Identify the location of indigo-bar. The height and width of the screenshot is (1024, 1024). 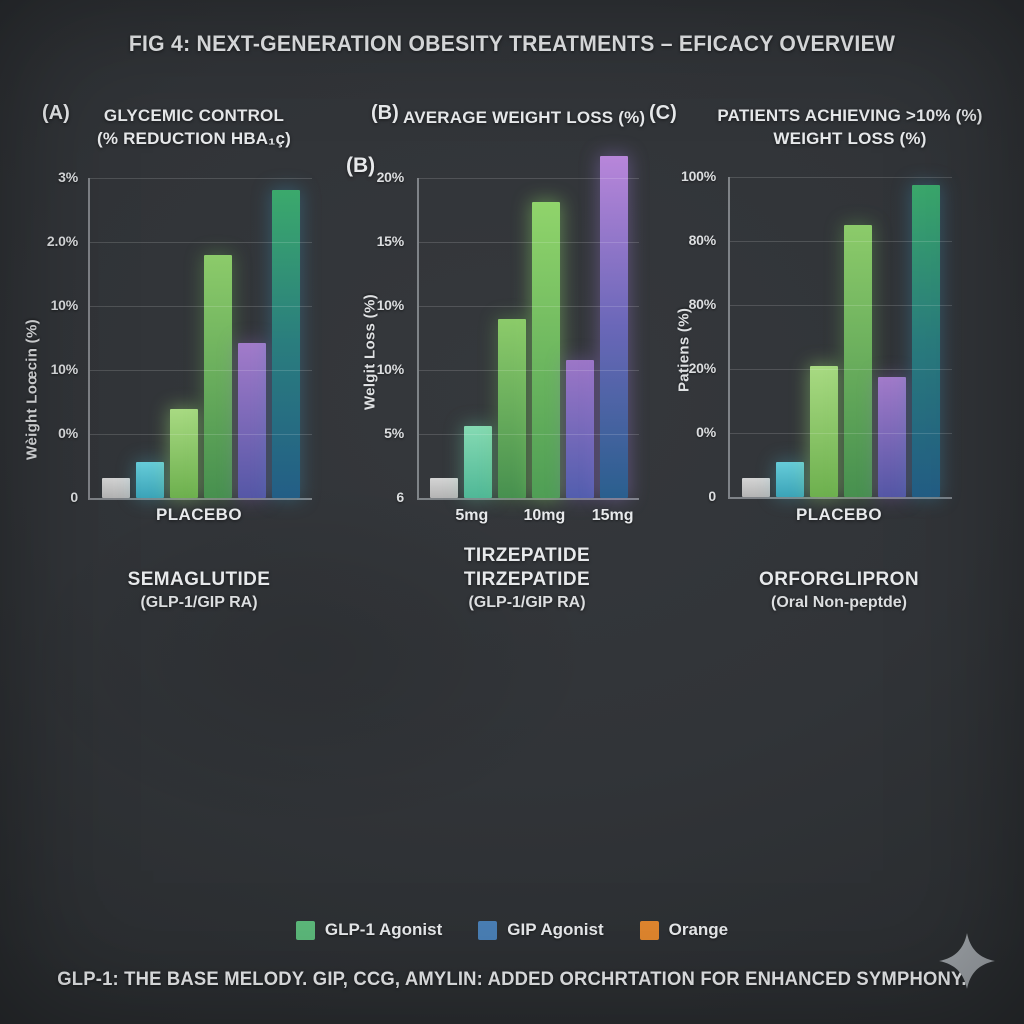
(580, 429).